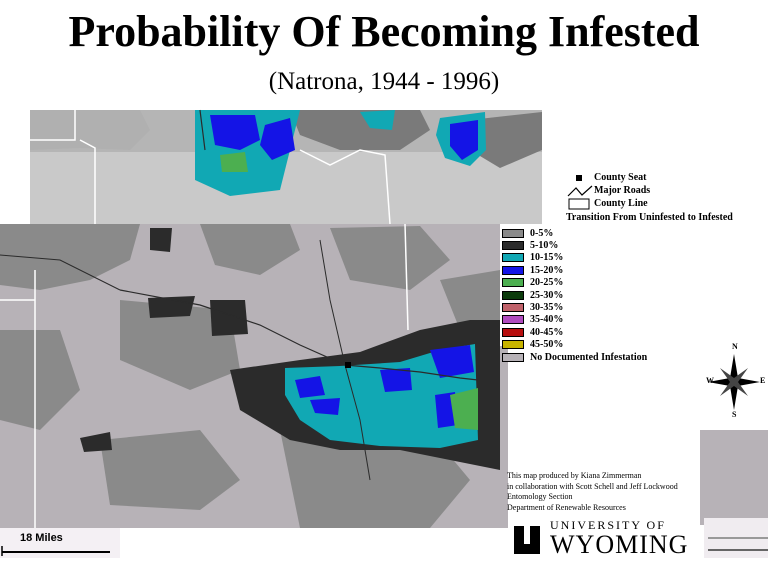 The image size is (768, 563). Describe the element at coordinates (602, 283) in the screenshot. I see `legend-class-row: 20-25%` at that location.